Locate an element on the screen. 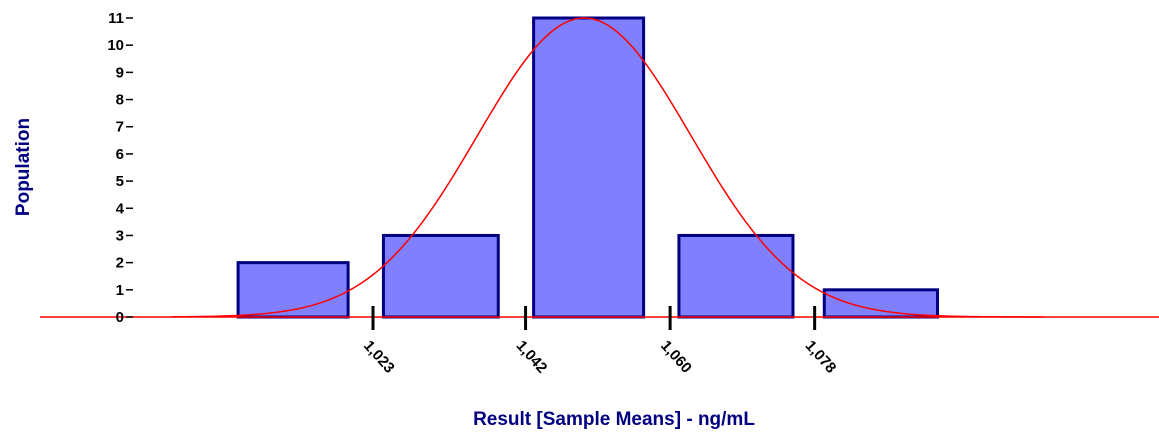  y-tick-label: 7 is located at coordinates (120, 127).